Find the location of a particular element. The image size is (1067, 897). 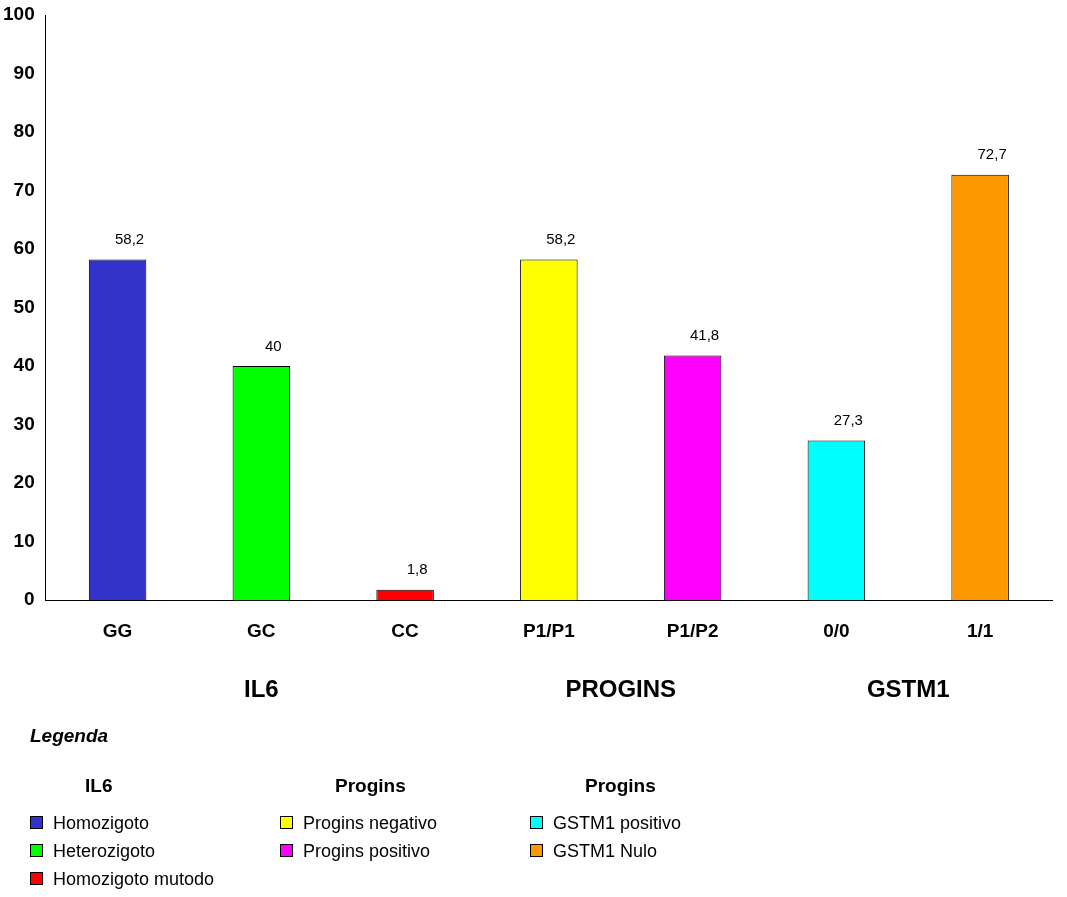

y-tick-label: 90 is located at coordinates (24, 72).